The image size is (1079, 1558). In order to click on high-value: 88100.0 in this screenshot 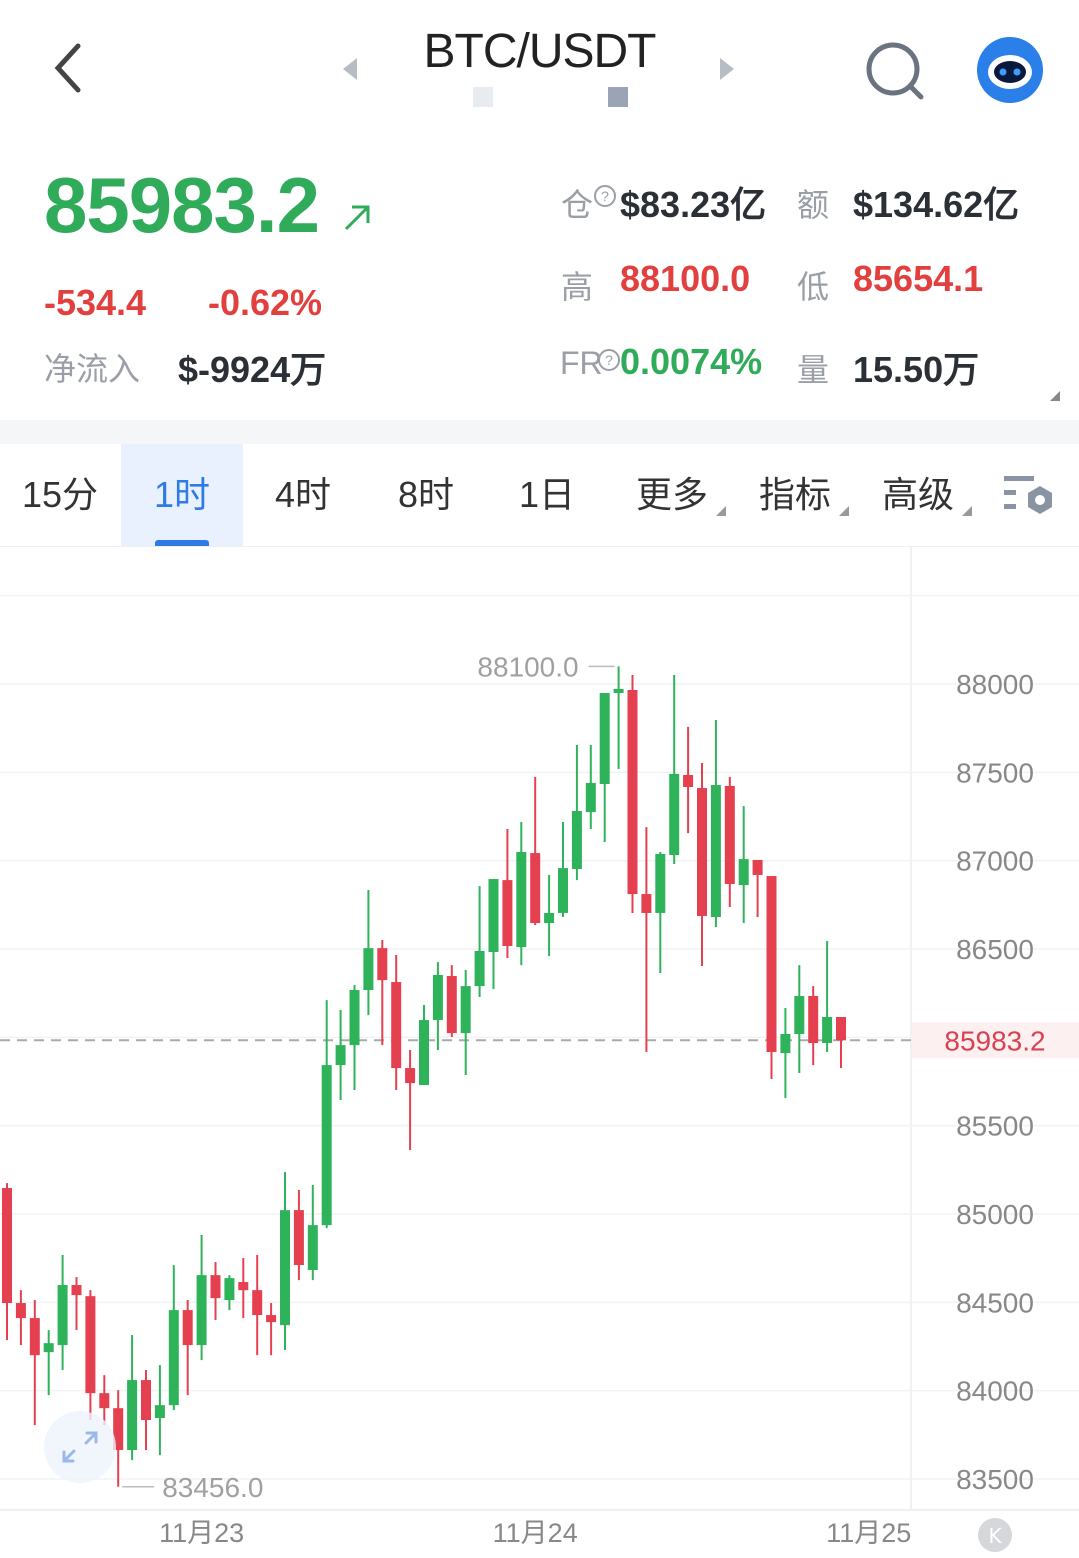, I will do `click(685, 278)`.